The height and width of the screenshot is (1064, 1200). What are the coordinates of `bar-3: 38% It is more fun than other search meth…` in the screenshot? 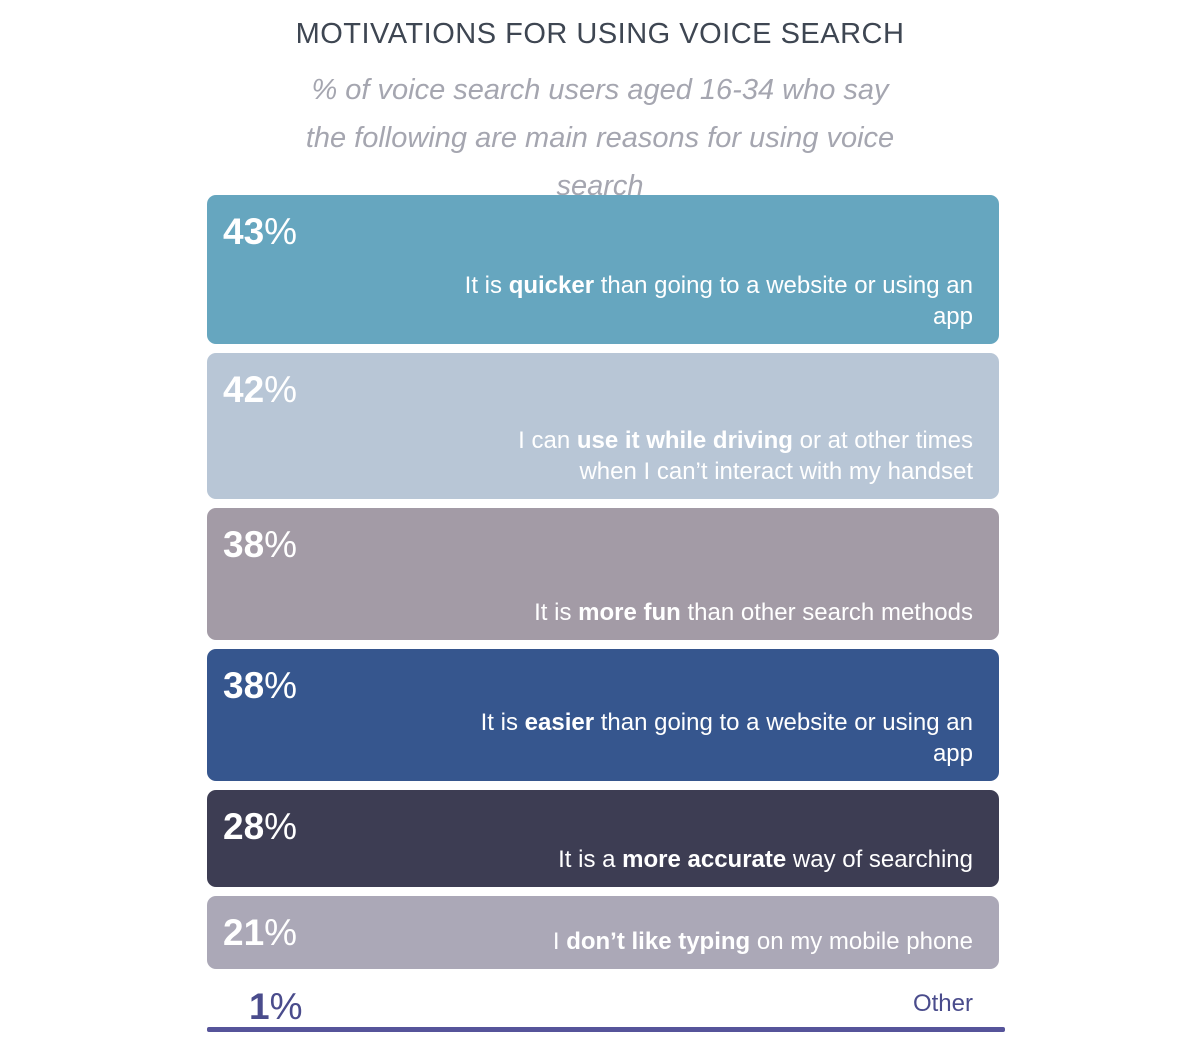 It's located at (603, 574).